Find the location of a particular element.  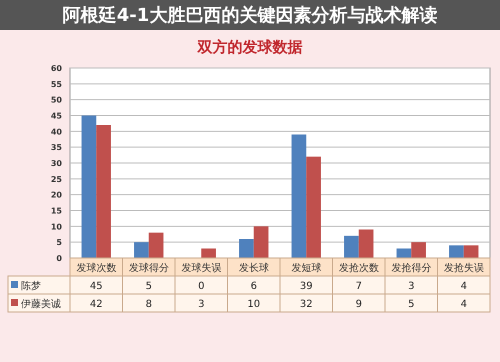

x-tick-label: 发长球 is located at coordinates (253, 268).